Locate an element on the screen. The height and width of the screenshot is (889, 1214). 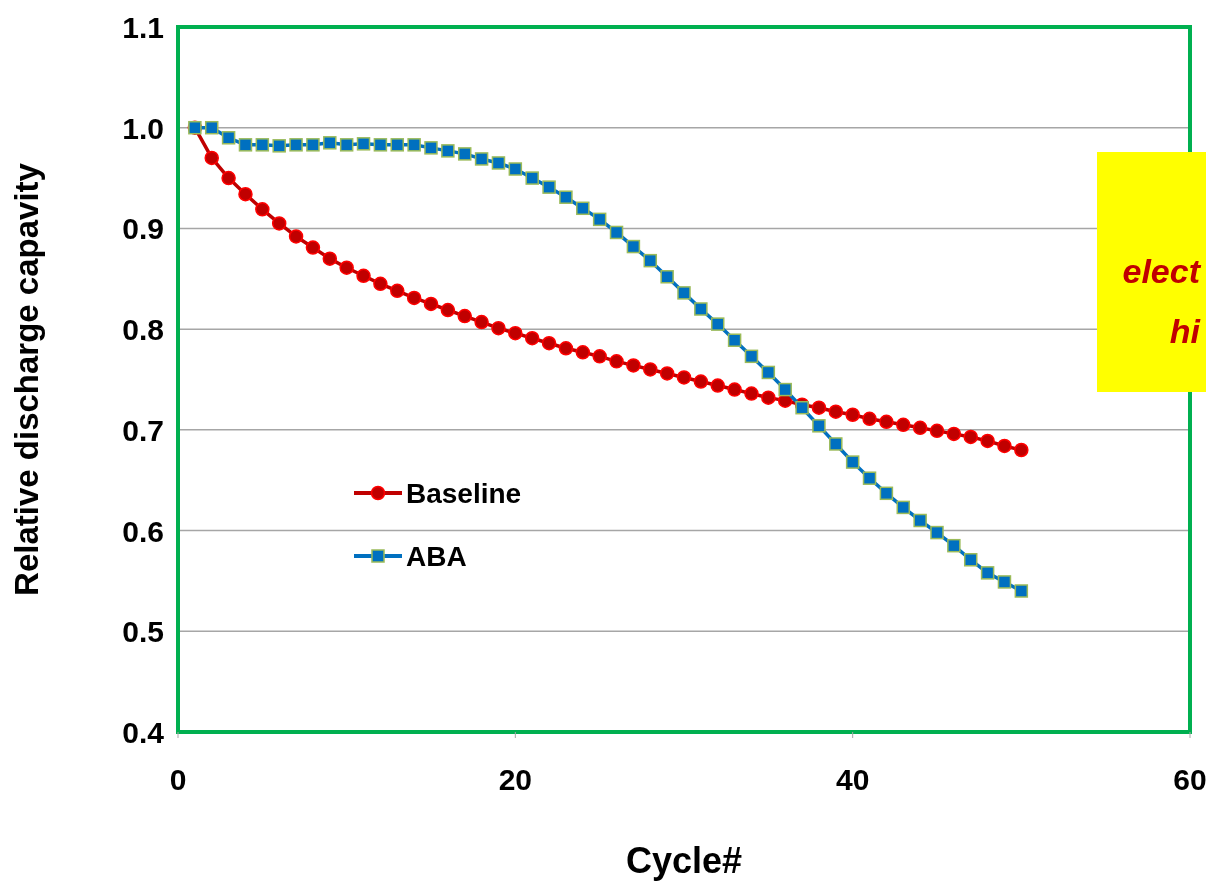
y-tick-label: 1.0 is located at coordinates (143, 128).